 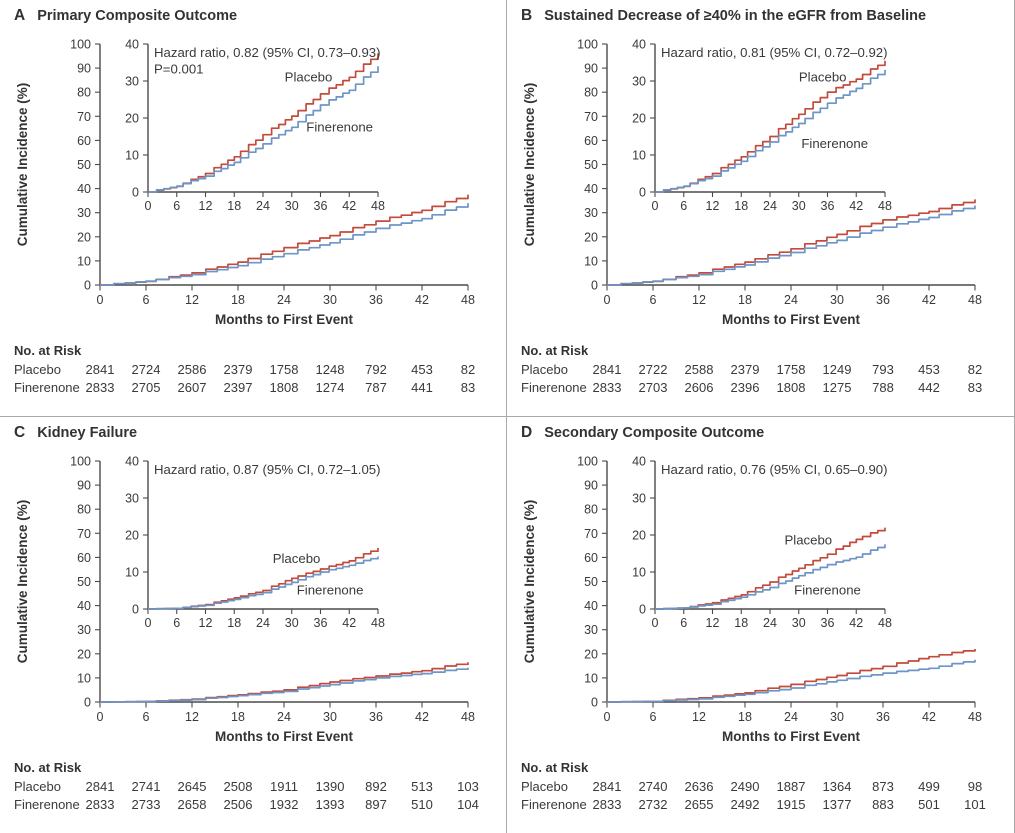 I want to click on hazard-ratio-text: Hazard ratio, 0.81 (95% CI, 0.72–0.92), so click(x=774, y=52).